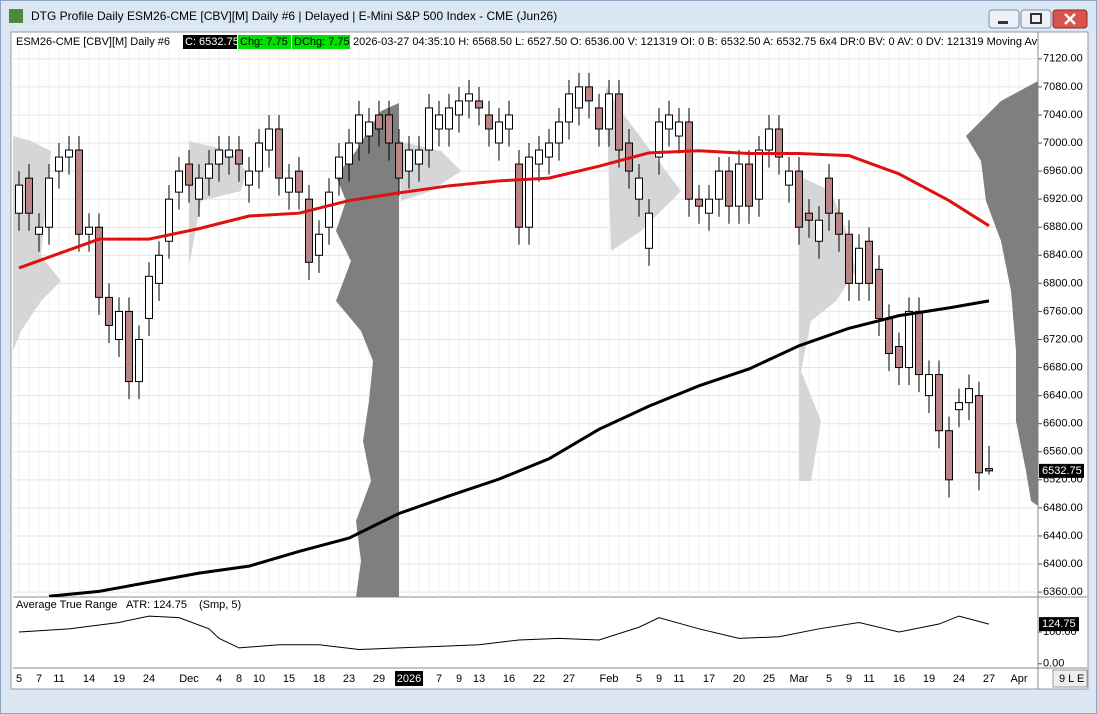 The height and width of the screenshot is (714, 1097). Describe the element at coordinates (1063, 367) in the screenshot. I see `y-tick-label: 6680.00` at that location.